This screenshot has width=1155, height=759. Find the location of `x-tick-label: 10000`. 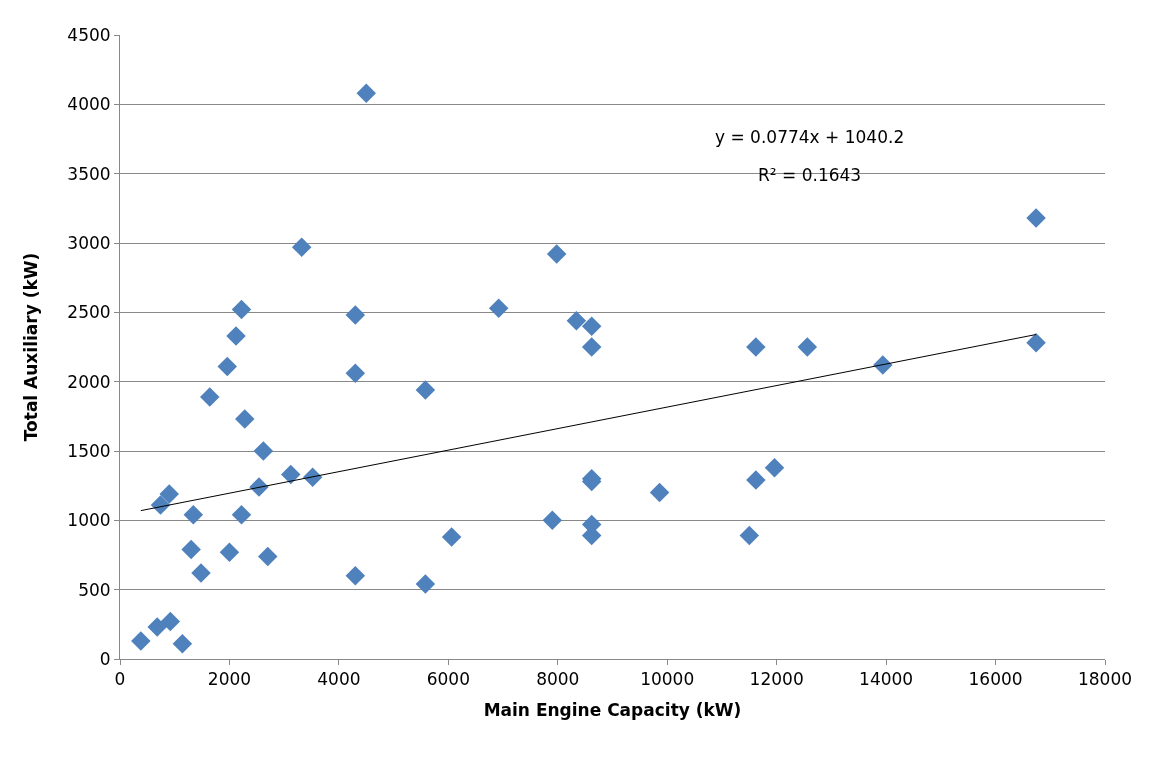

x-tick-label: 10000 is located at coordinates (667, 679).